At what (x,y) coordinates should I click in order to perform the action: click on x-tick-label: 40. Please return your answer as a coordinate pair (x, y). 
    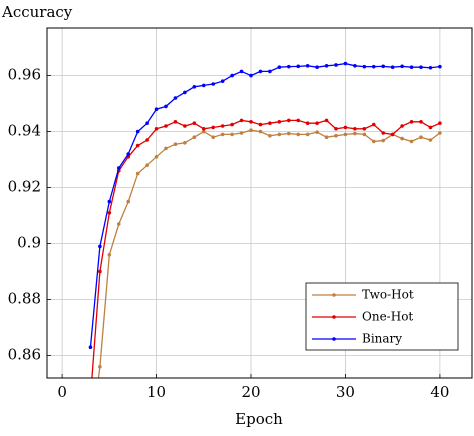
    Looking at the image, I should click on (439, 392).